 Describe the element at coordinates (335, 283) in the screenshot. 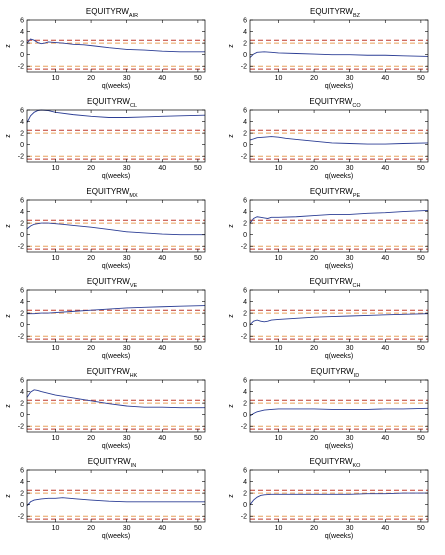

I see `chart-title: EQUITYRWCH` at that location.